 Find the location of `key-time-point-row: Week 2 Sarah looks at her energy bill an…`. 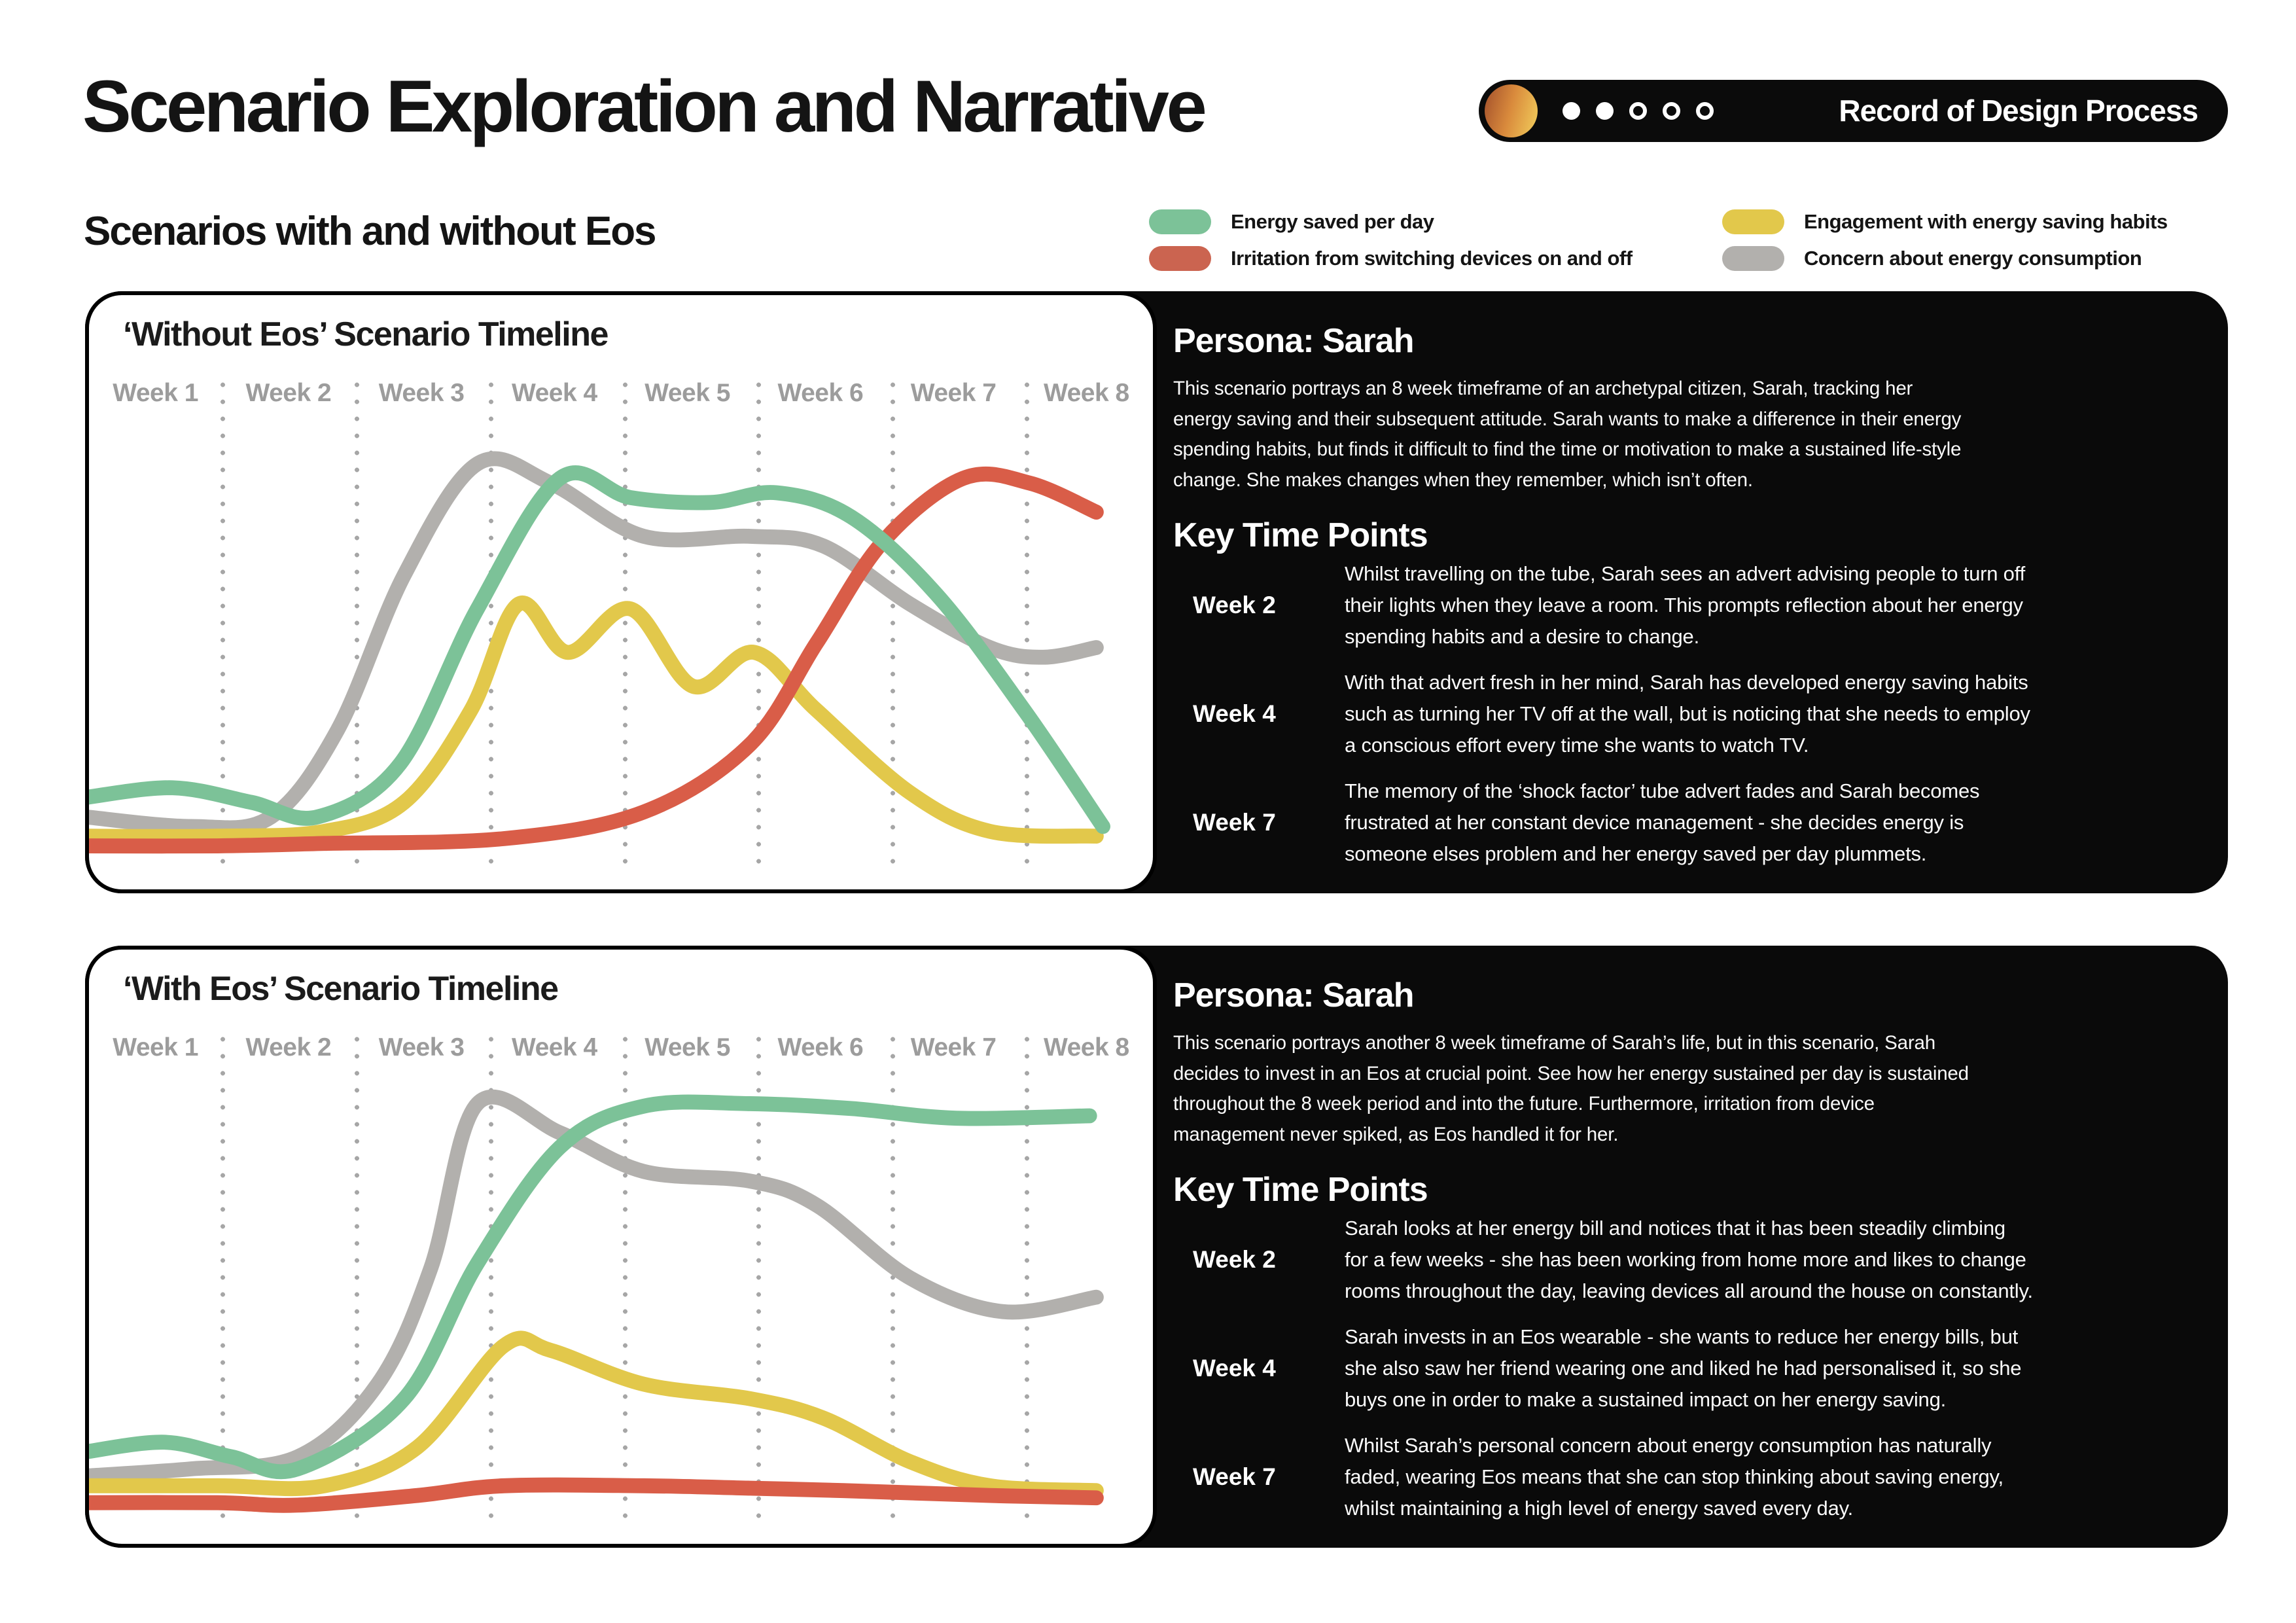

key-time-point-row: Week 2 Sarah looks at her energy bill an… is located at coordinates (1691, 1262).